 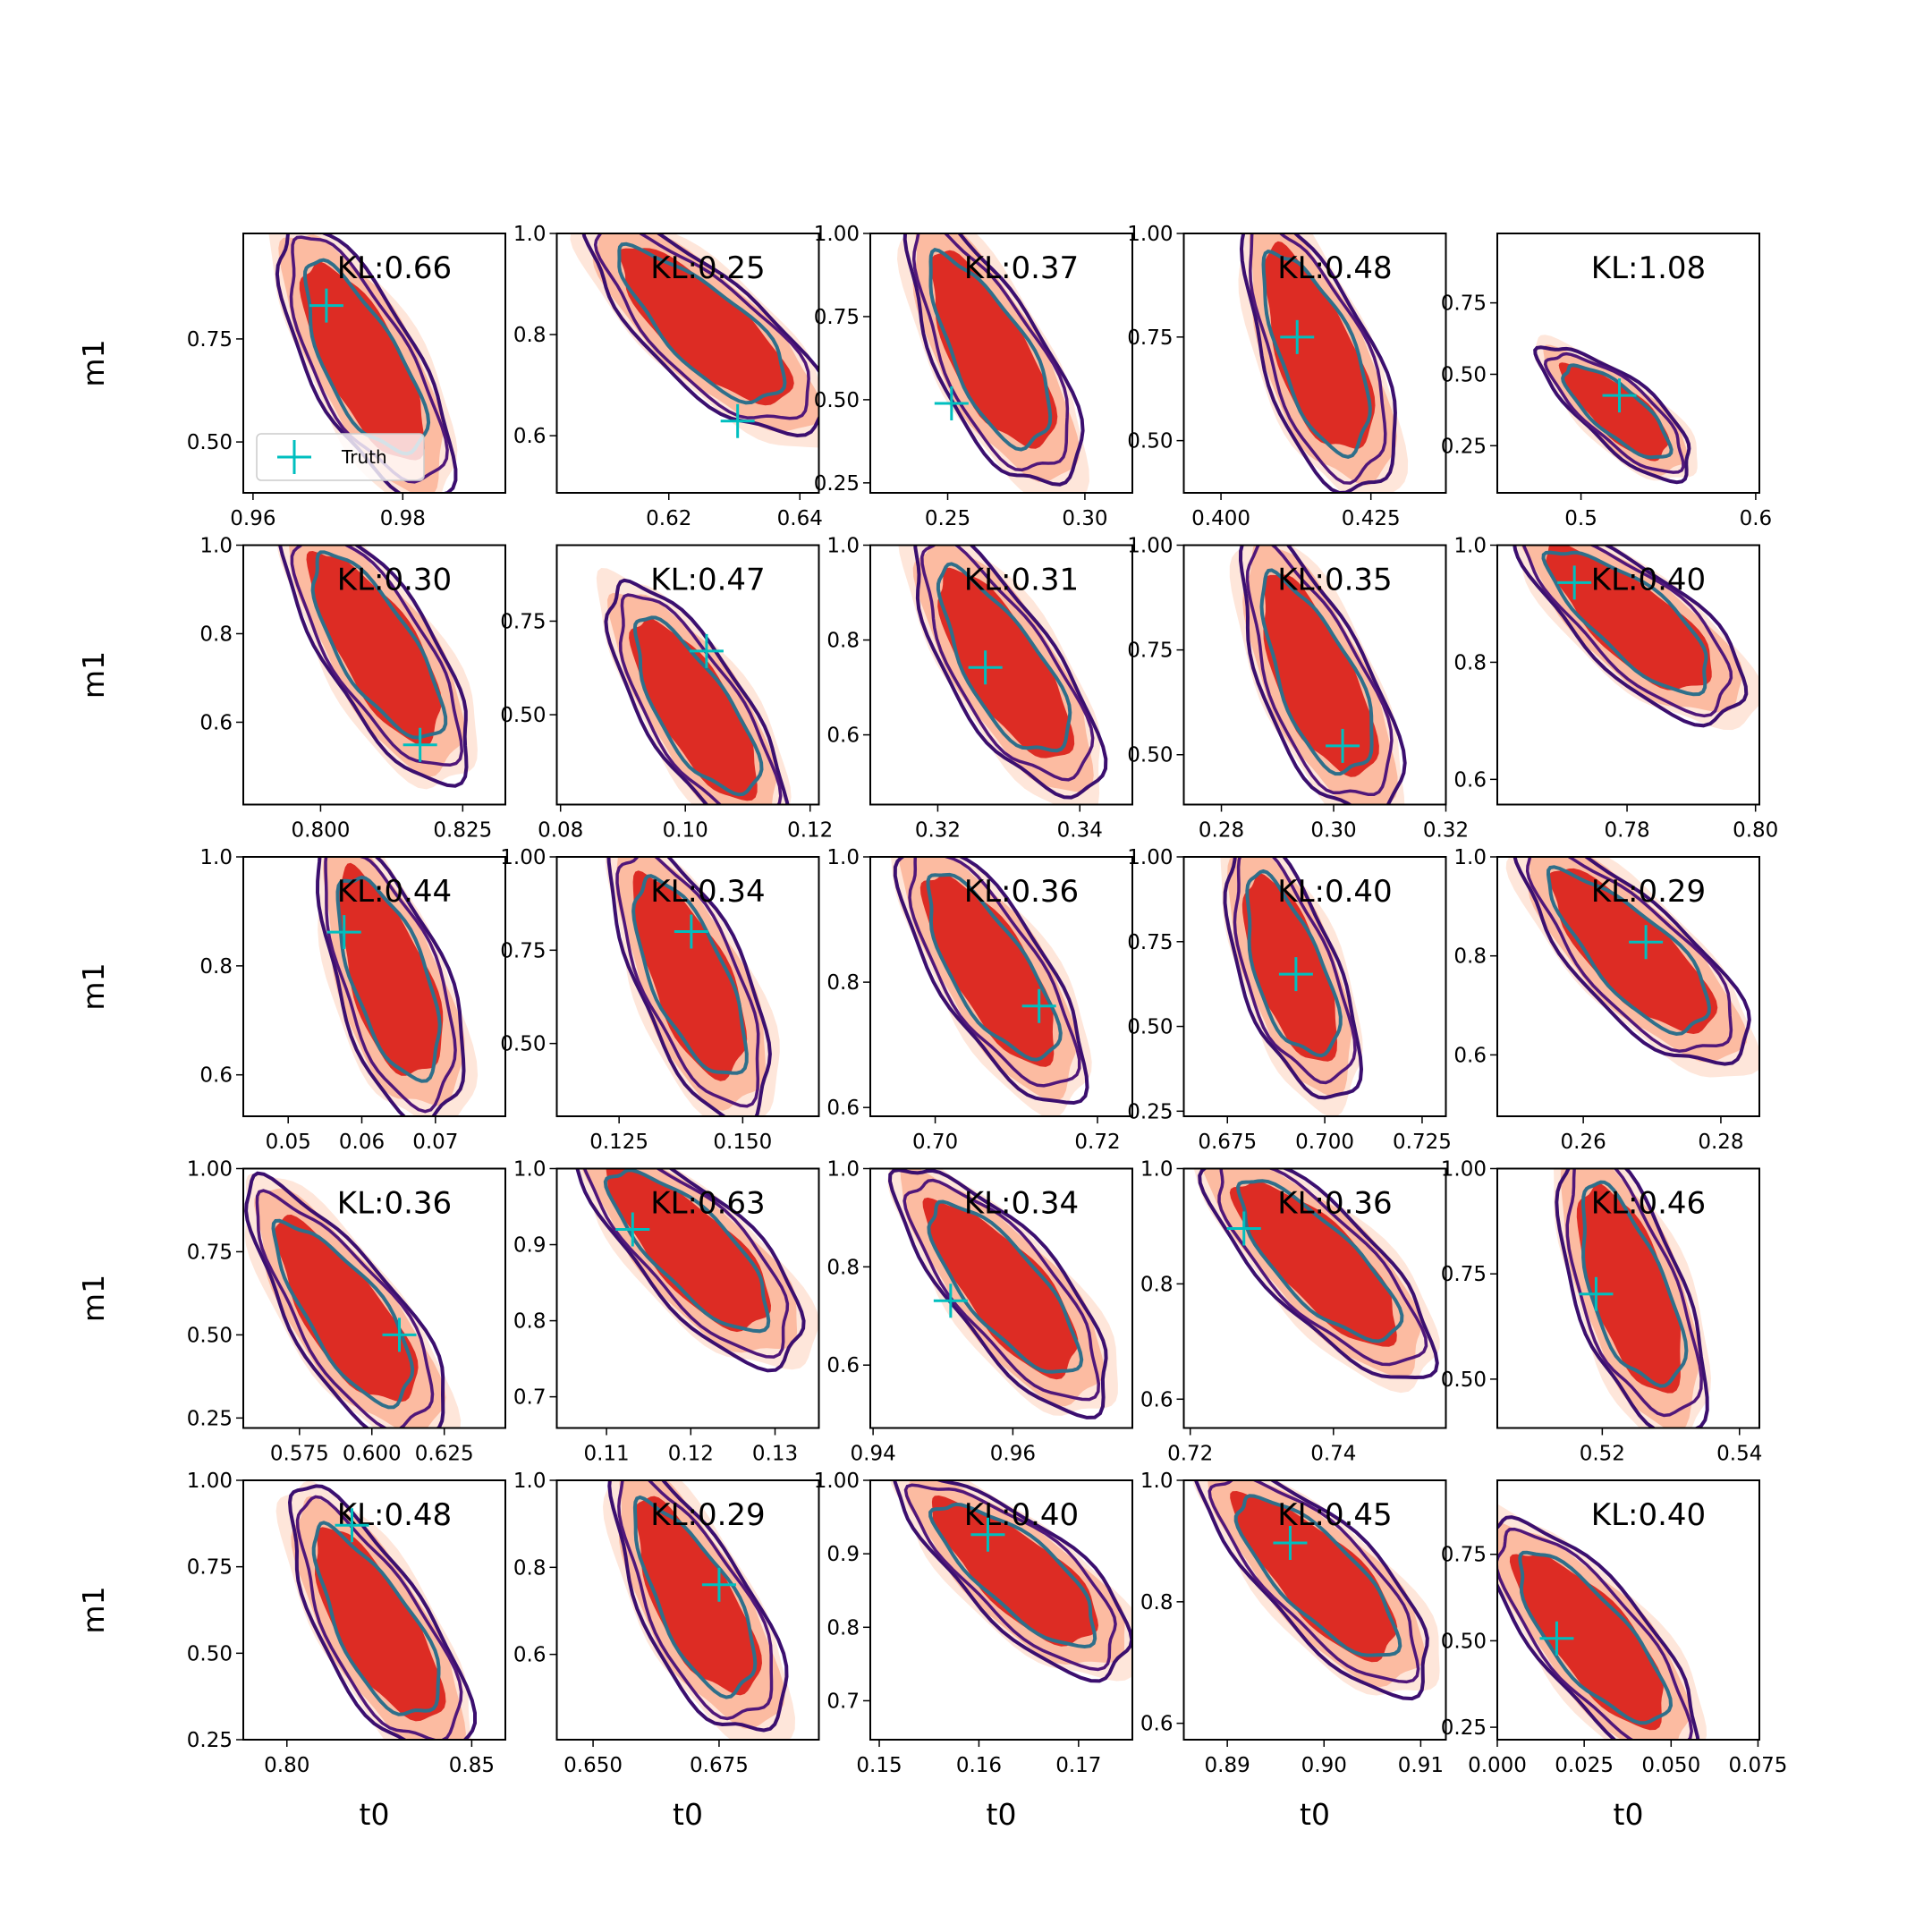 I want to click on x-tick-label: 0.05, so click(x=288, y=1142).